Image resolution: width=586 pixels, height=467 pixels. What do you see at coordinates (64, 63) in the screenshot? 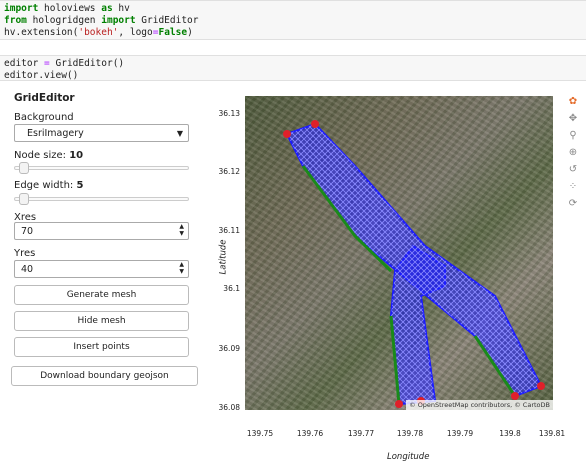
I see `code-line: editor = GridEditor()` at bounding box center [64, 63].